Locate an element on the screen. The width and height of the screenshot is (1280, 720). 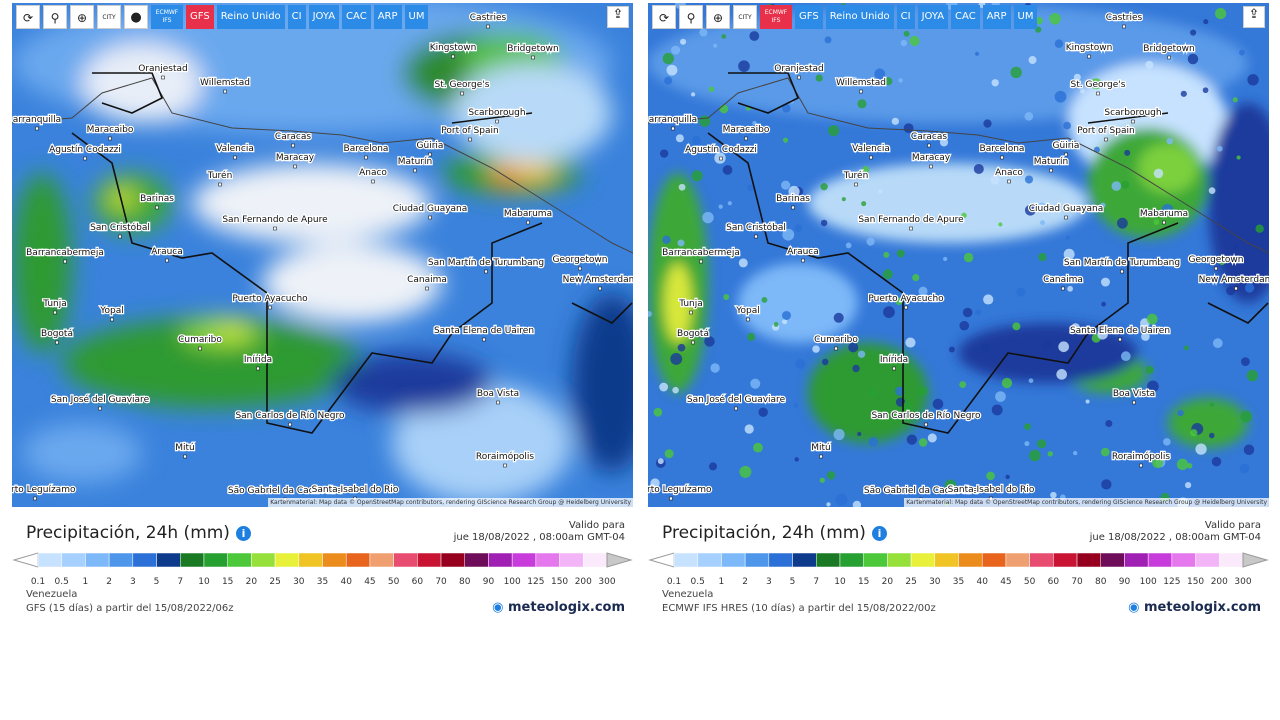
city-label: Barcelona is located at coordinates (366, 149).